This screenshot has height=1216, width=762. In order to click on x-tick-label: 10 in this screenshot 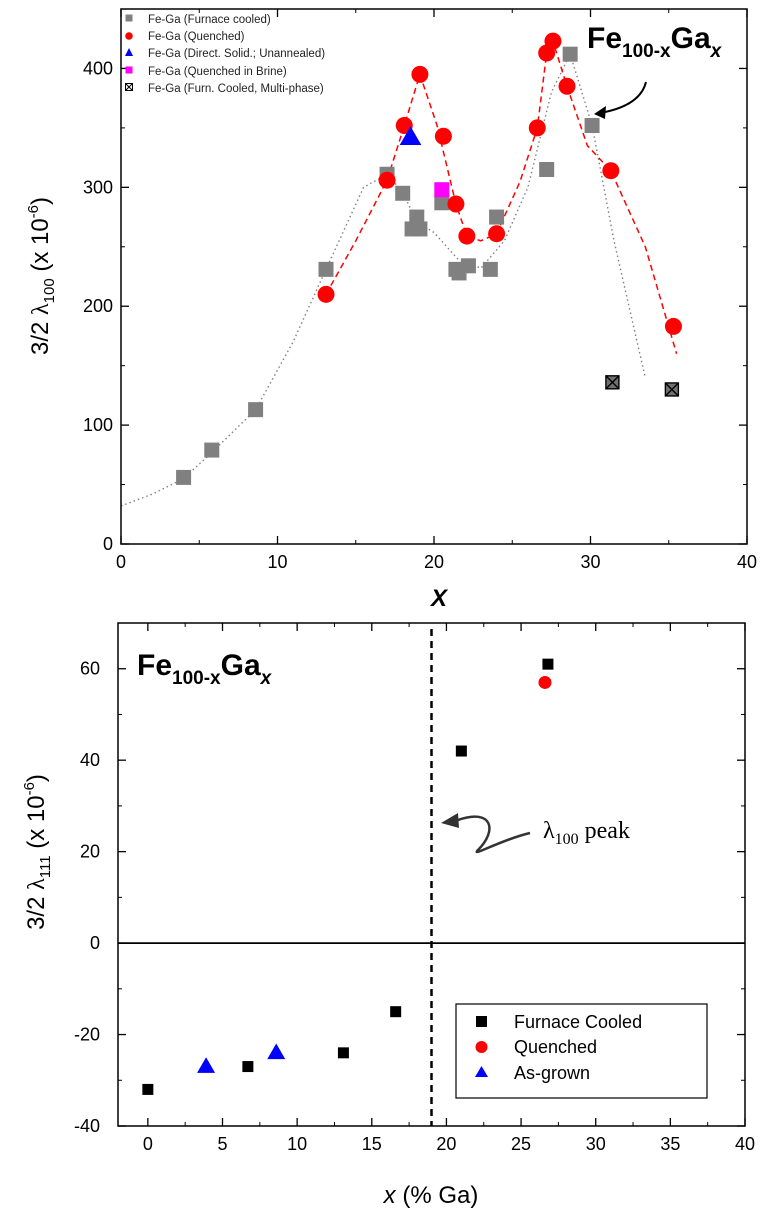, I will do `click(297, 1144)`.